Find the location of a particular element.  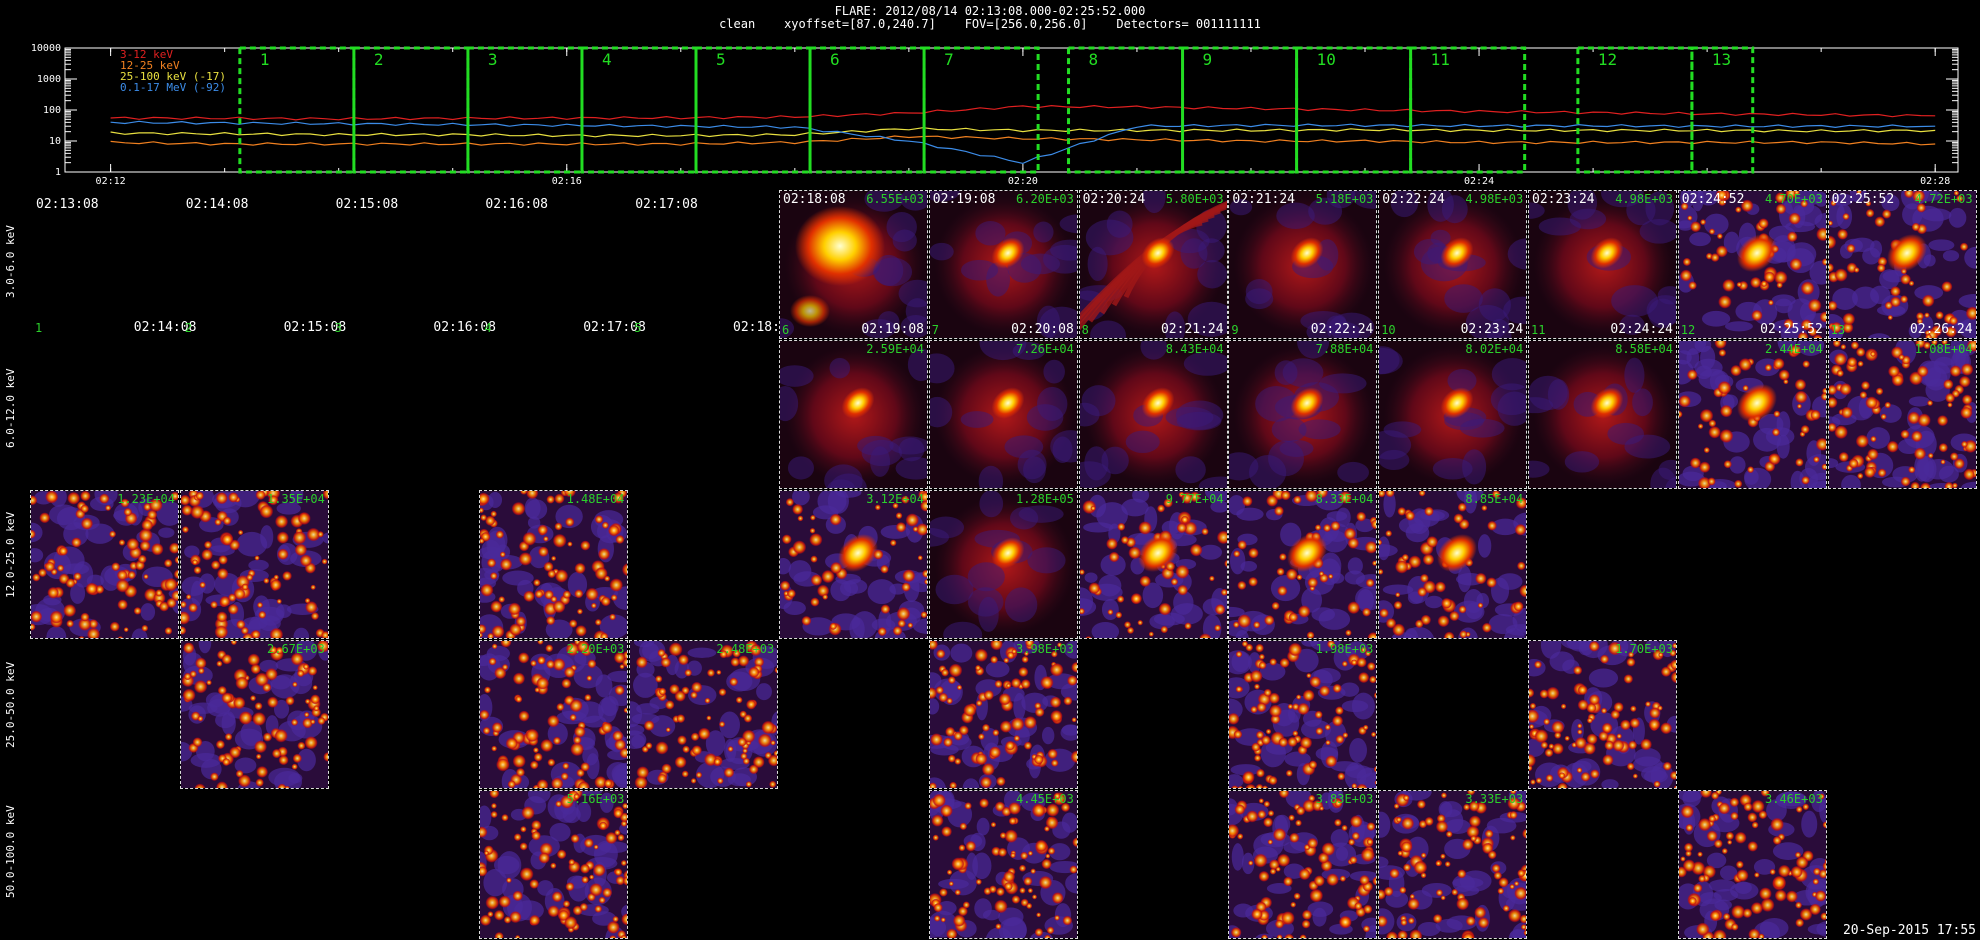

panel-end-time: 02:25:52 is located at coordinates (1791, 329).